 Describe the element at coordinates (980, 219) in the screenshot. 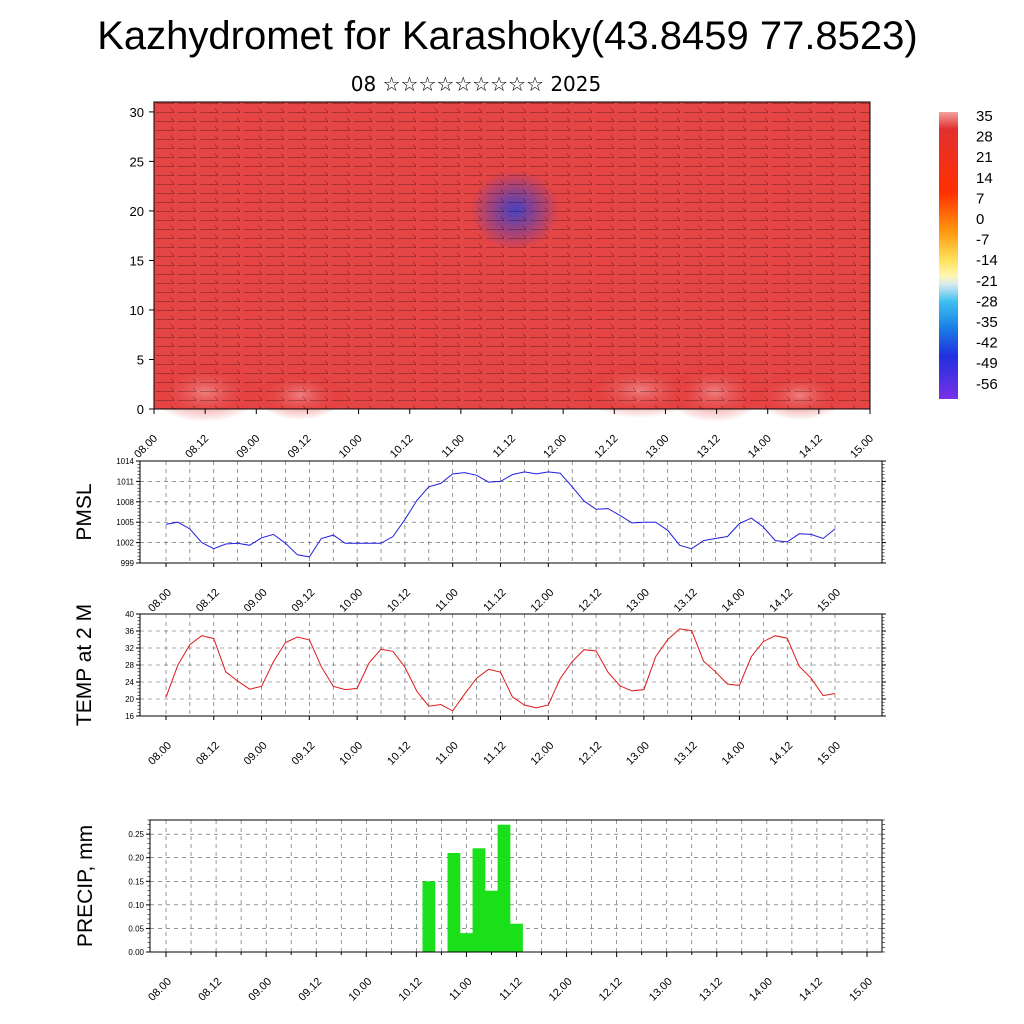

I see `colorbar-label: 0` at that location.